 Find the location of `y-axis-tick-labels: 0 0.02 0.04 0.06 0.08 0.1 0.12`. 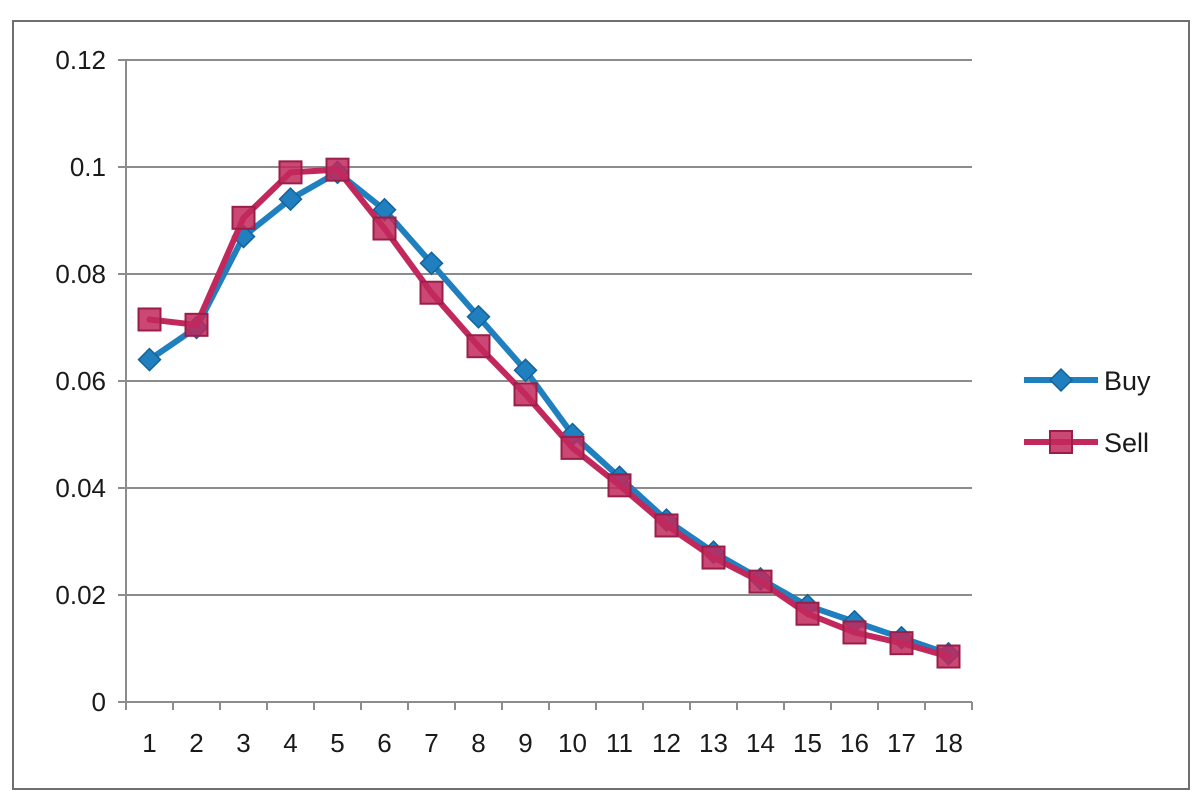

y-axis-tick-labels: 0 0.02 0.04 0.06 0.08 0.1 0.12 is located at coordinates (80, 381).